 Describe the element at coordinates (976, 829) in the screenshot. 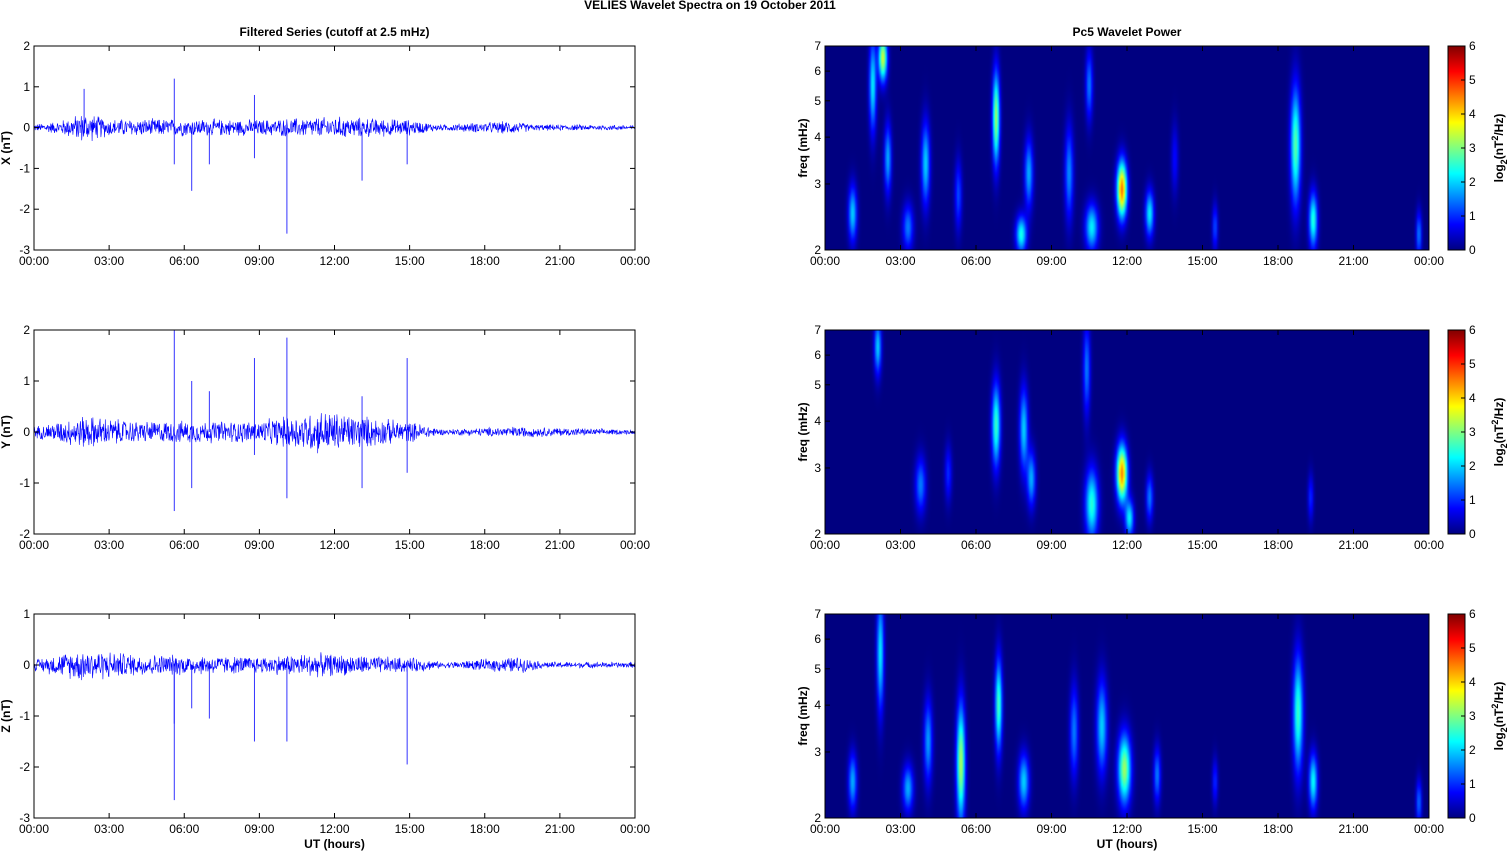

I see `x-tick-label: 06:00` at that location.